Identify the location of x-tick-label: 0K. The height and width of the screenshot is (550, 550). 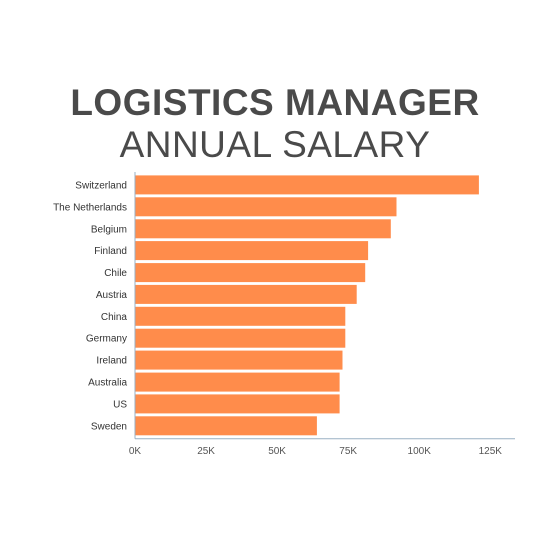
(135, 451).